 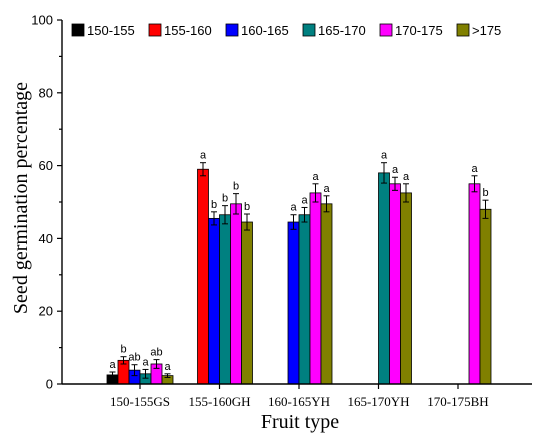 I want to click on legend-label: >175, so click(x=486, y=30).